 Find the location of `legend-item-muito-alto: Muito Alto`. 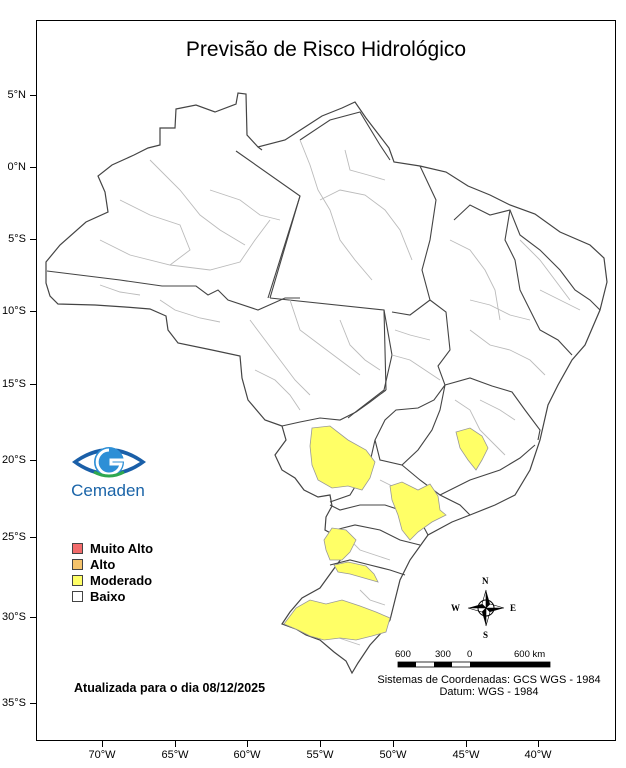

legend-item-muito-alto: Muito Alto is located at coordinates (112, 548).